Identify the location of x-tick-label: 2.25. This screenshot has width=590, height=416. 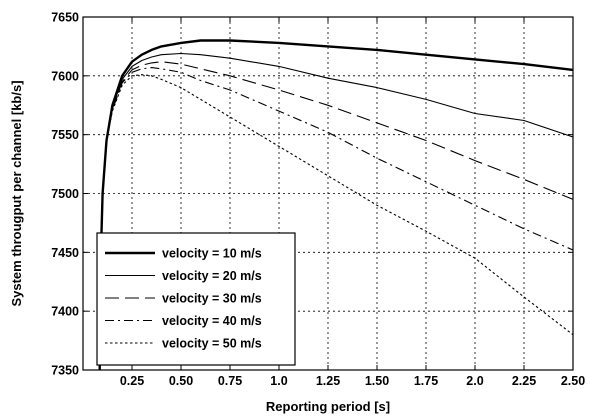
(524, 381).